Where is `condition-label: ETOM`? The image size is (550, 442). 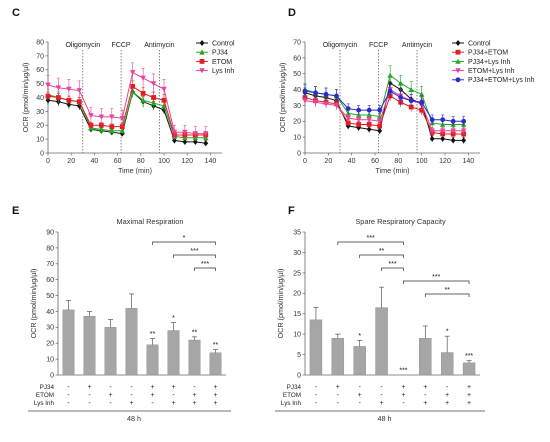
condition-label: ETOM is located at coordinates (292, 395).